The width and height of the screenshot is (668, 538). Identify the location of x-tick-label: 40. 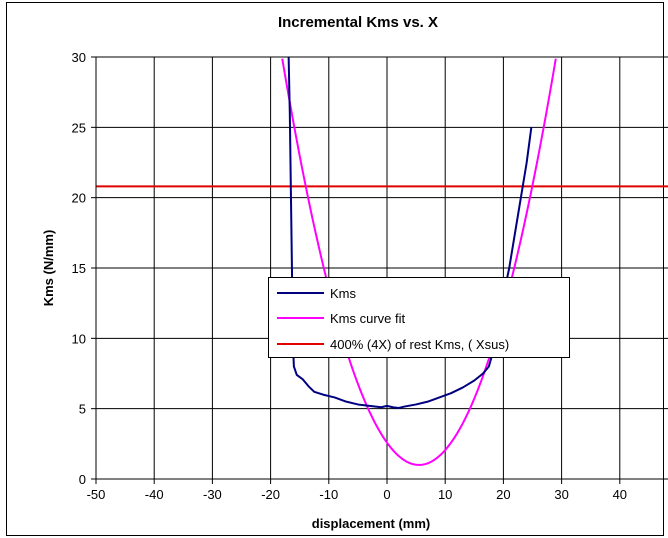
(620, 494).